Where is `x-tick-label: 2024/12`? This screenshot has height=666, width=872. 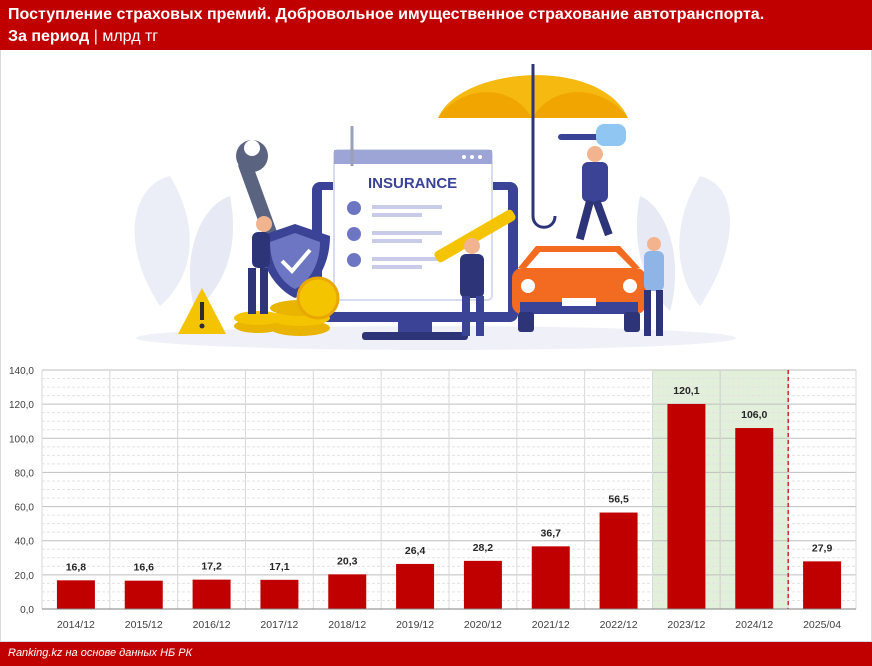
x-tick-label: 2024/12 is located at coordinates (754, 625).